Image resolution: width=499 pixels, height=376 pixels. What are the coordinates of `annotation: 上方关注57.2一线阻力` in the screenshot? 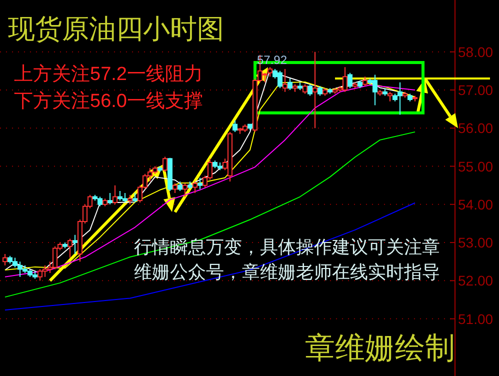 It's located at (108, 74).